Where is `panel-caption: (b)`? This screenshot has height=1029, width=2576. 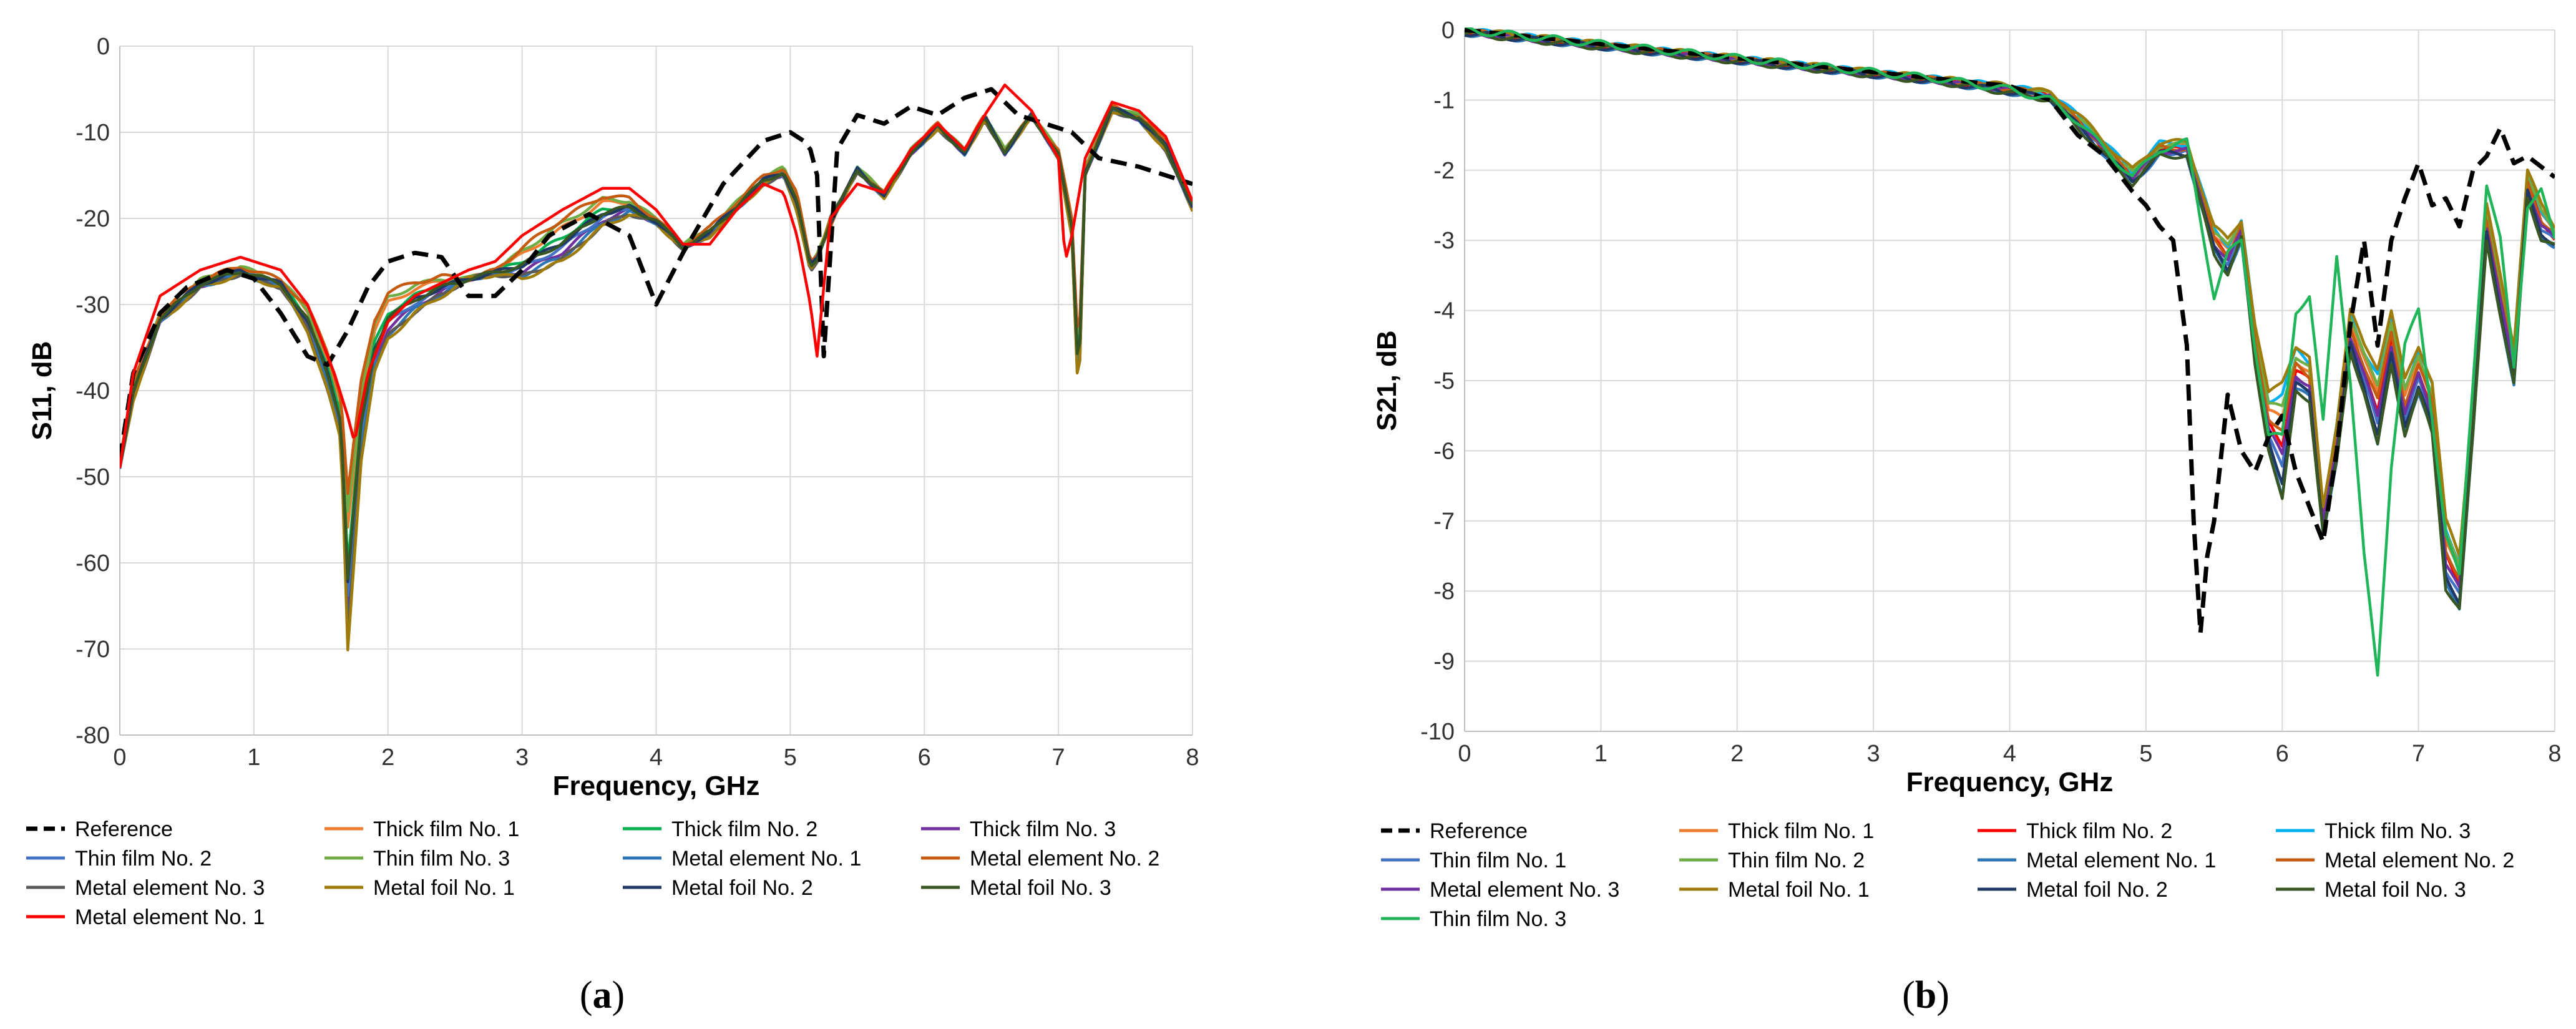 panel-caption: (b) is located at coordinates (1925, 995).